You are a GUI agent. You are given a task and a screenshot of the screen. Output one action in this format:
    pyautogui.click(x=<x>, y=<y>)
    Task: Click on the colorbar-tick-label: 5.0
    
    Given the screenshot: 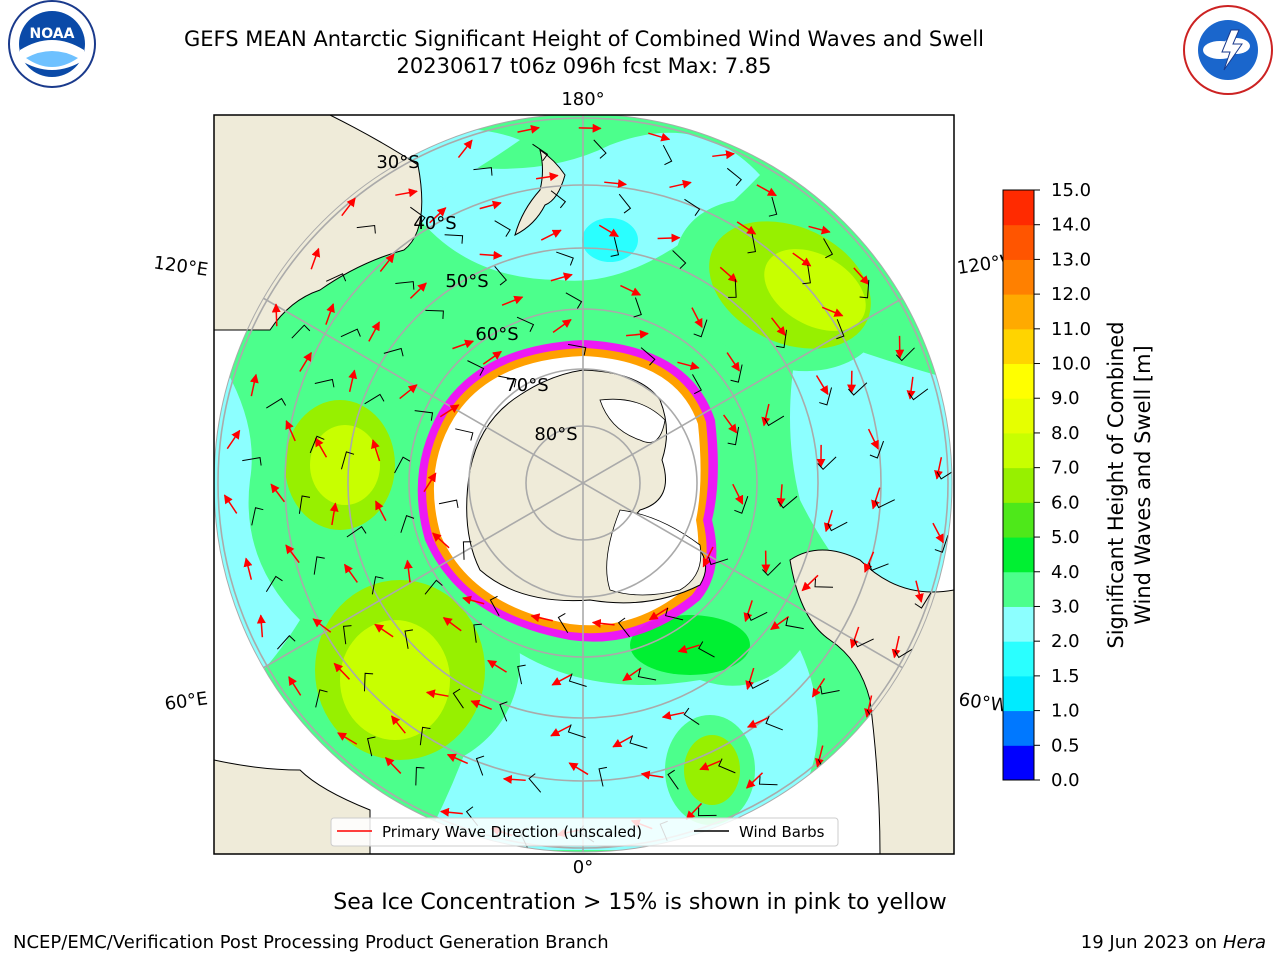 What is the action you would take?
    pyautogui.click(x=1065, y=537)
    